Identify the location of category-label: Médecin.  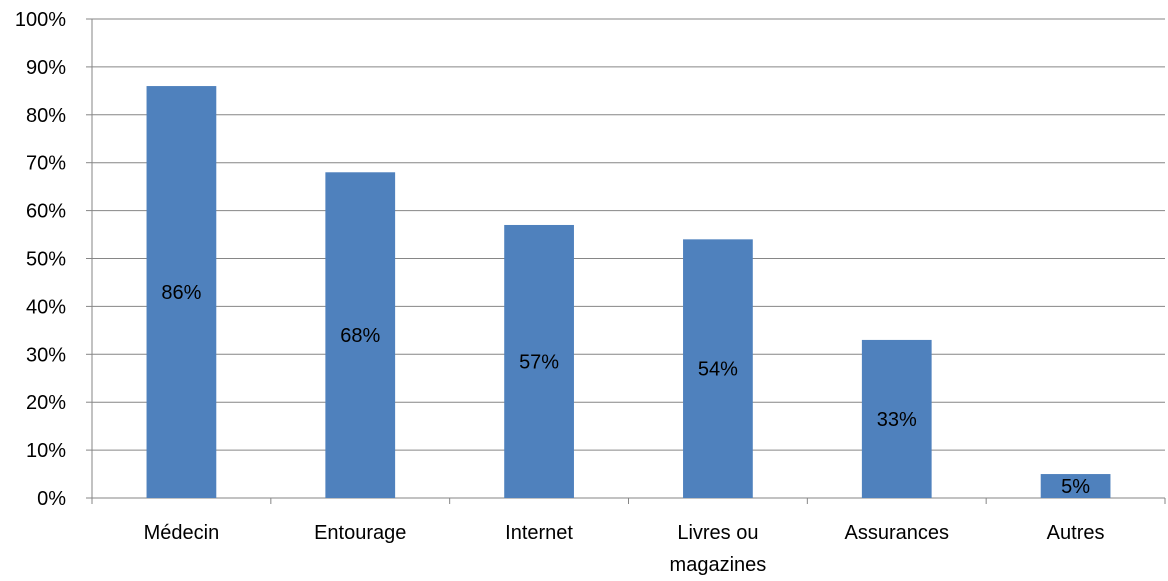
(182, 533).